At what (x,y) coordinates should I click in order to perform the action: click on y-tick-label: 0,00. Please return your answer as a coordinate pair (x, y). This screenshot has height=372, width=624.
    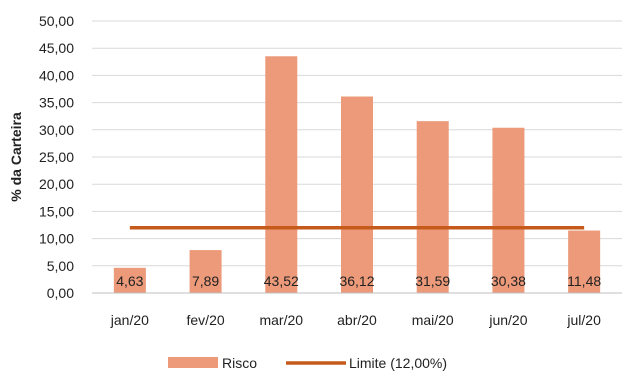
    Looking at the image, I should click on (60, 293).